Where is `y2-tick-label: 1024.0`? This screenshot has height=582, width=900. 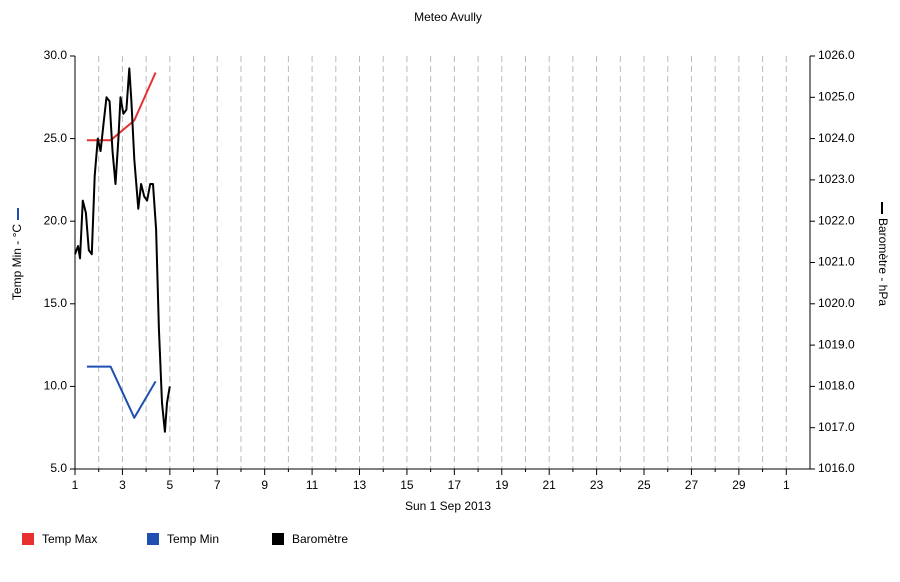 y2-tick-label: 1024.0 is located at coordinates (836, 138).